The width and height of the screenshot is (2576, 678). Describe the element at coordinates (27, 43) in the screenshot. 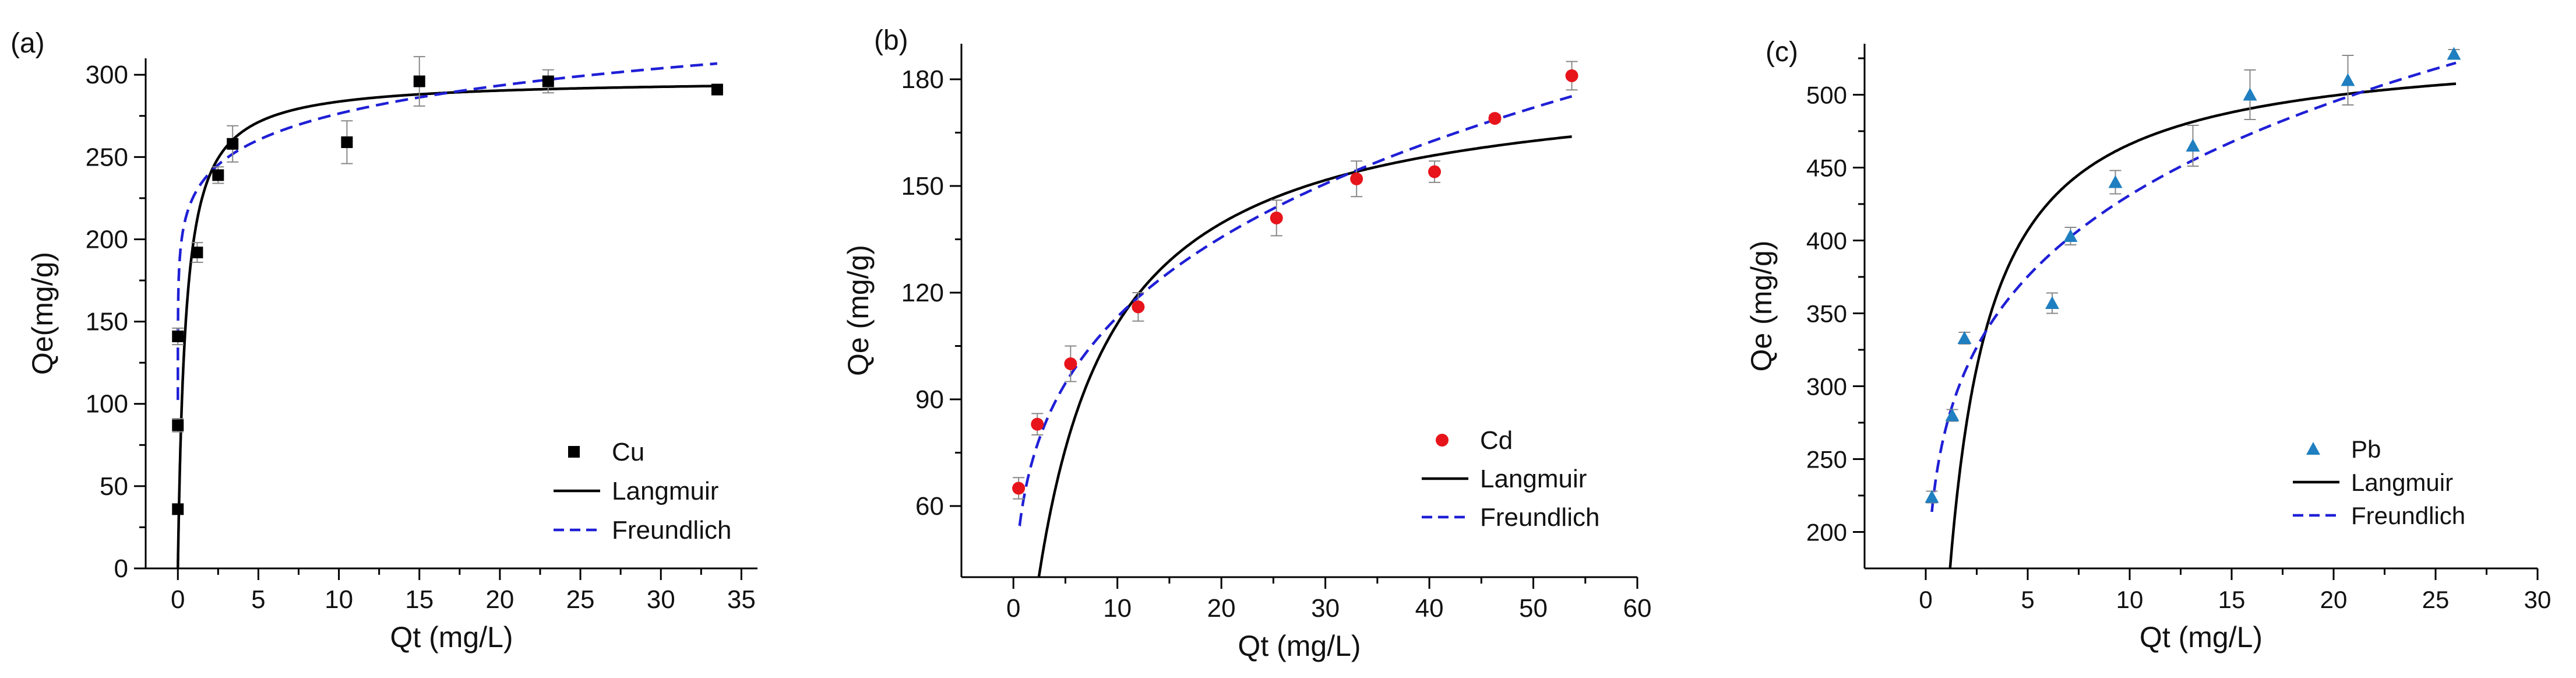

I see `panel-label: (a)` at that location.